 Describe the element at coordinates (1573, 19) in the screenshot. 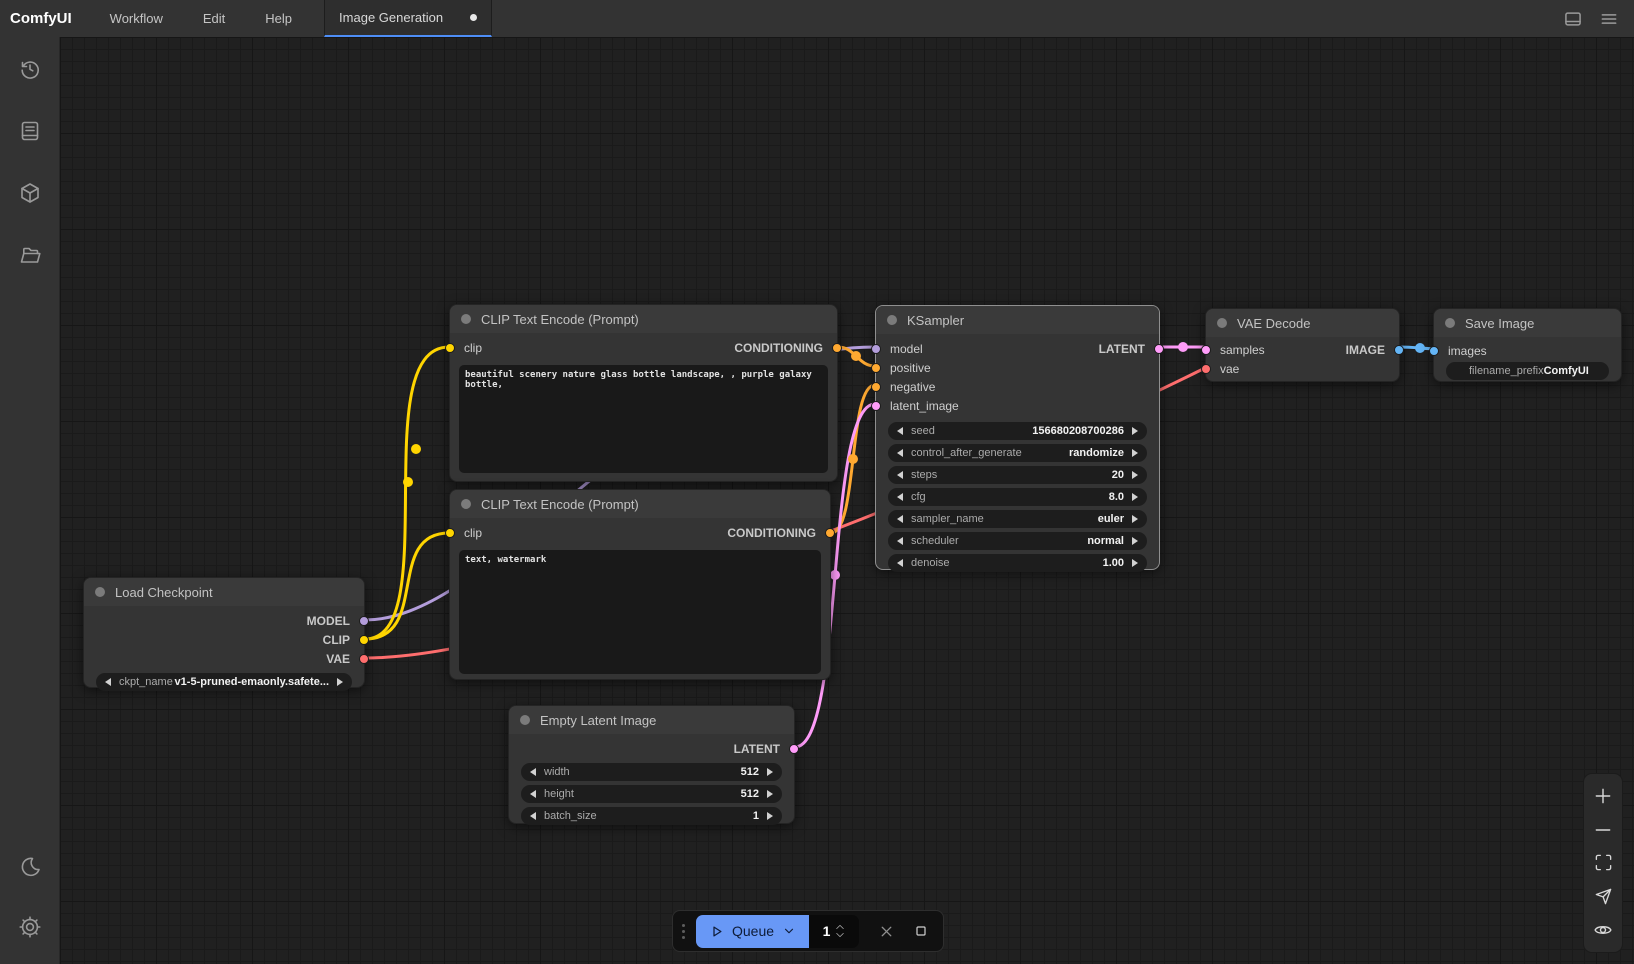

I see `bottom-panel-toggle-icon` at that location.